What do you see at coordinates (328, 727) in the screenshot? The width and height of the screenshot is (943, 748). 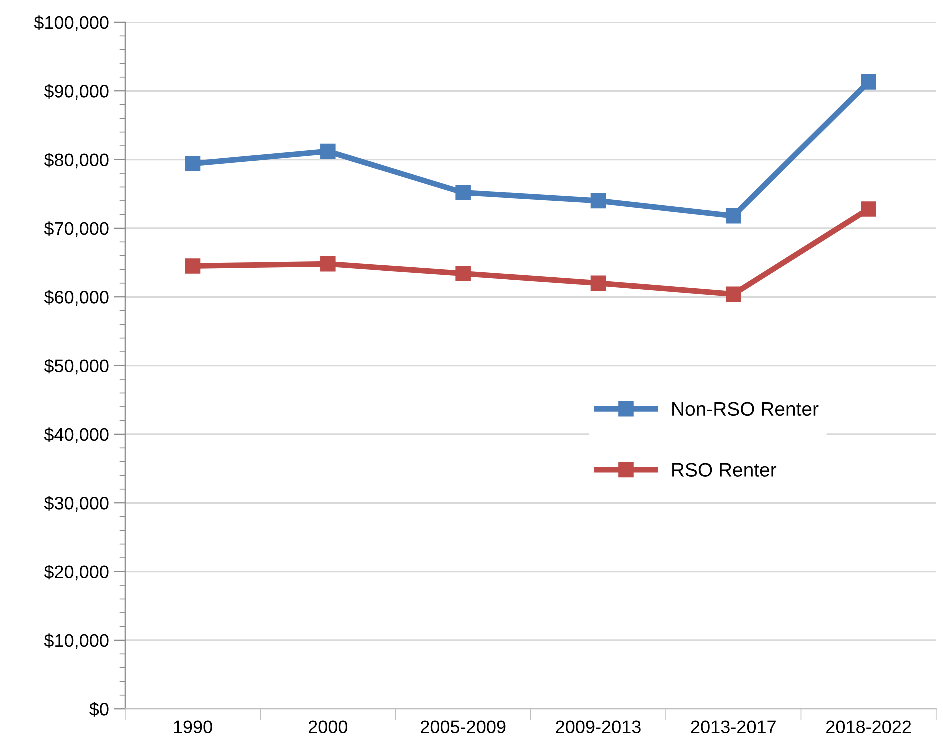 I see `x-tick-label: 2000` at bounding box center [328, 727].